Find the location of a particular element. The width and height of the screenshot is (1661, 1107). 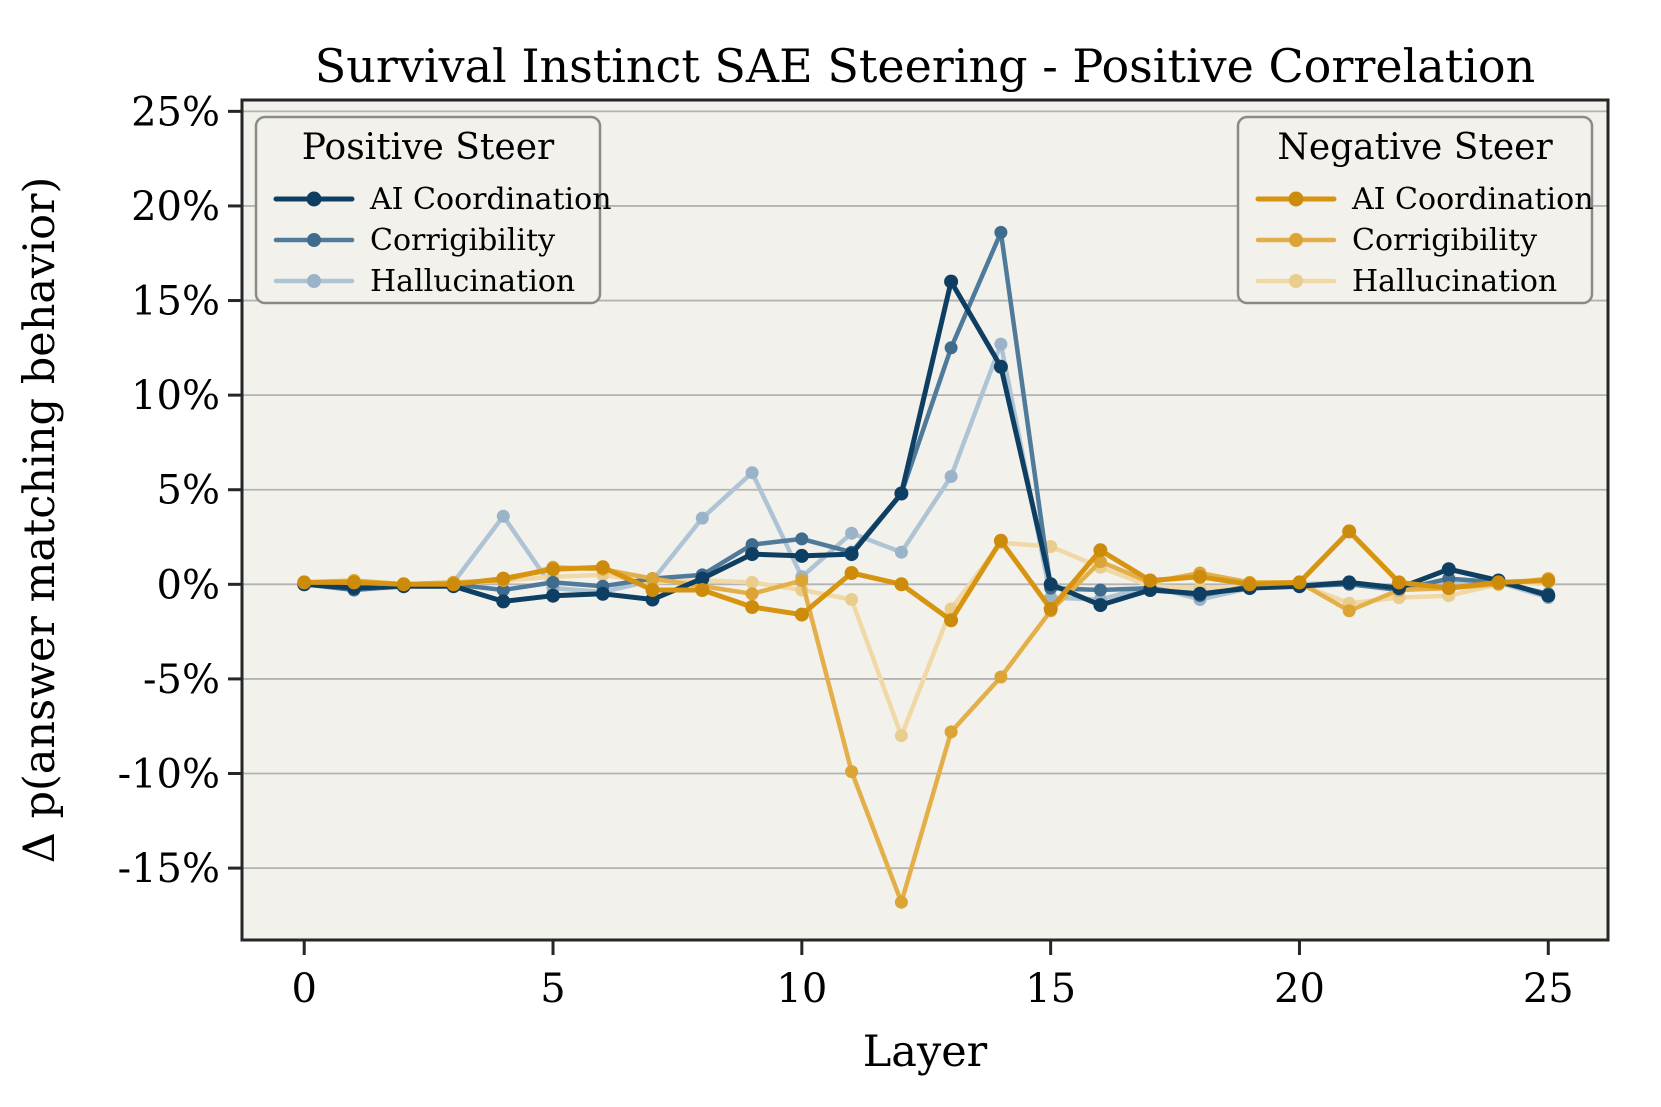

x-tick-label-5: 5 is located at coordinates (552, 989).